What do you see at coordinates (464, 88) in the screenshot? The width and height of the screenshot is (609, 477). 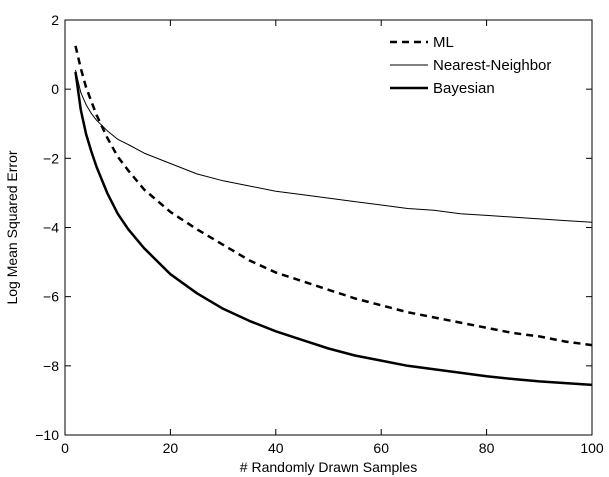 I see `legend-label: Bayesian` at bounding box center [464, 88].